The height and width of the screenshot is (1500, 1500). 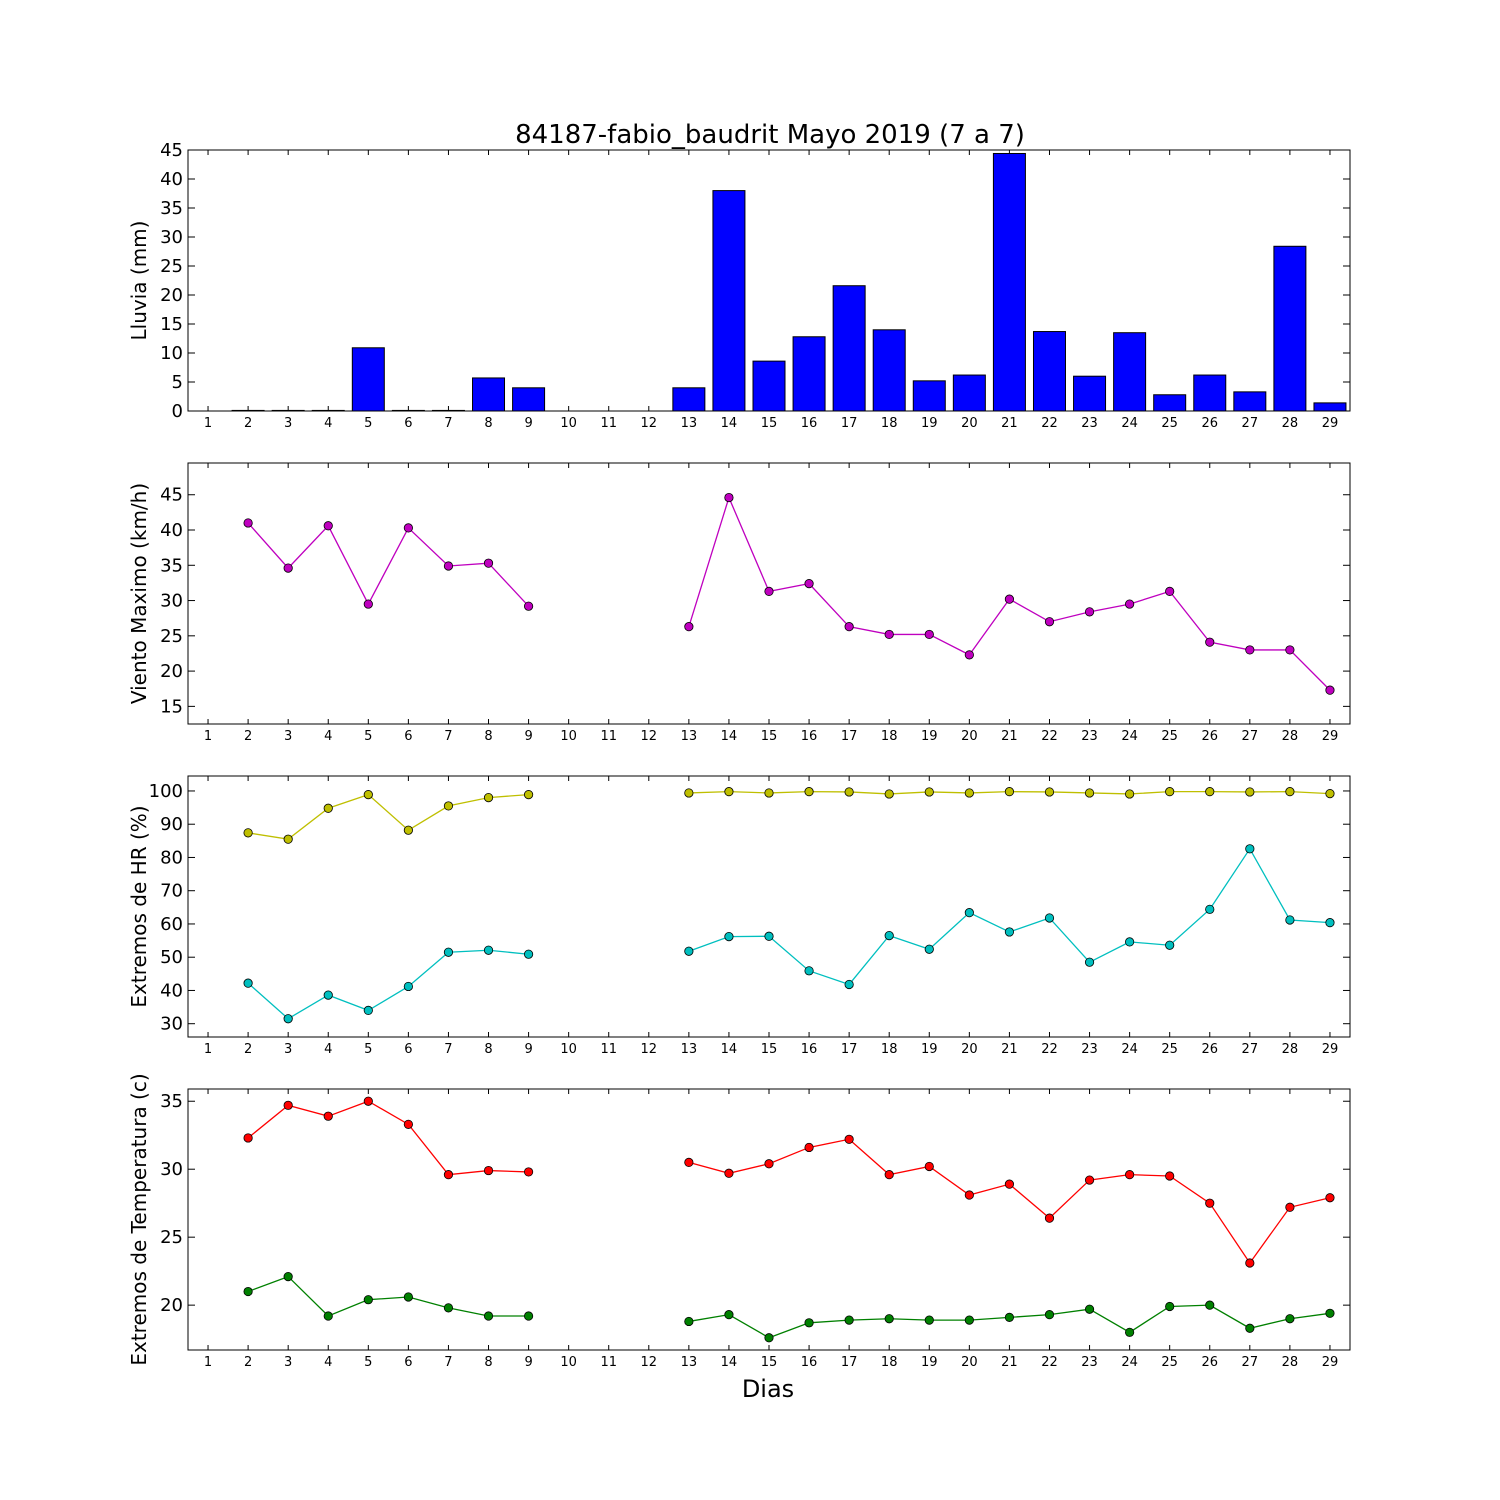 What do you see at coordinates (1009, 1362) in the screenshot?
I see `x-tick-label: 21` at bounding box center [1009, 1362].